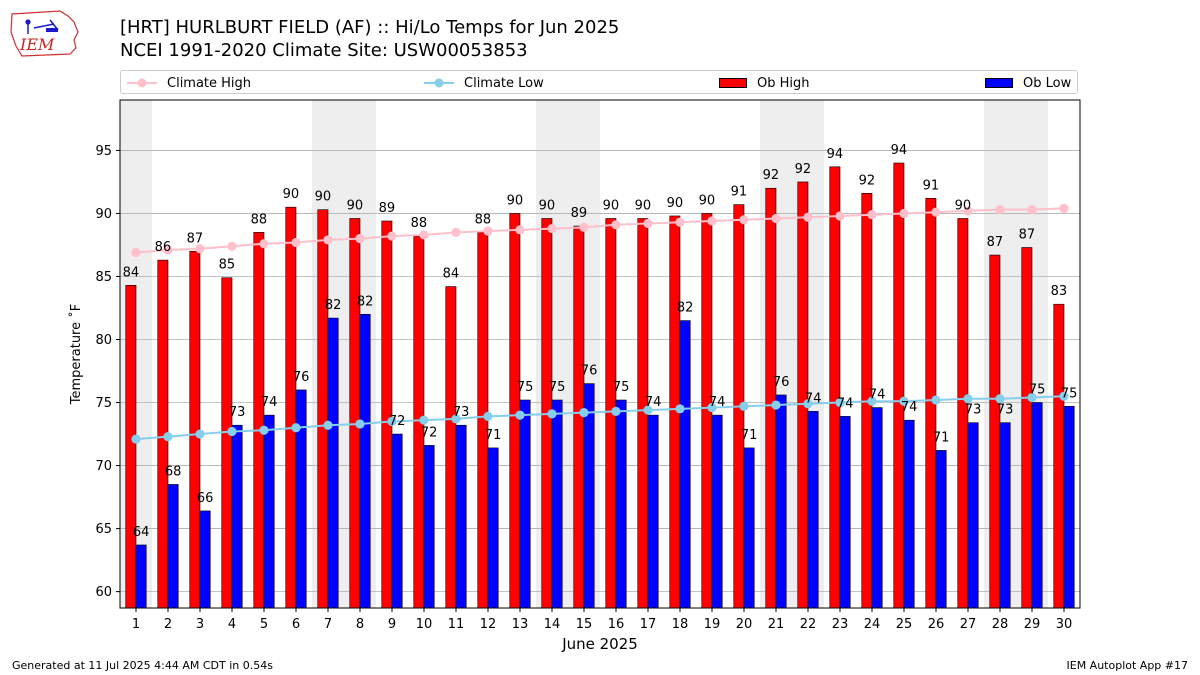 The image size is (1200, 675). I want to click on x-tick-label: 30, so click(1064, 624).